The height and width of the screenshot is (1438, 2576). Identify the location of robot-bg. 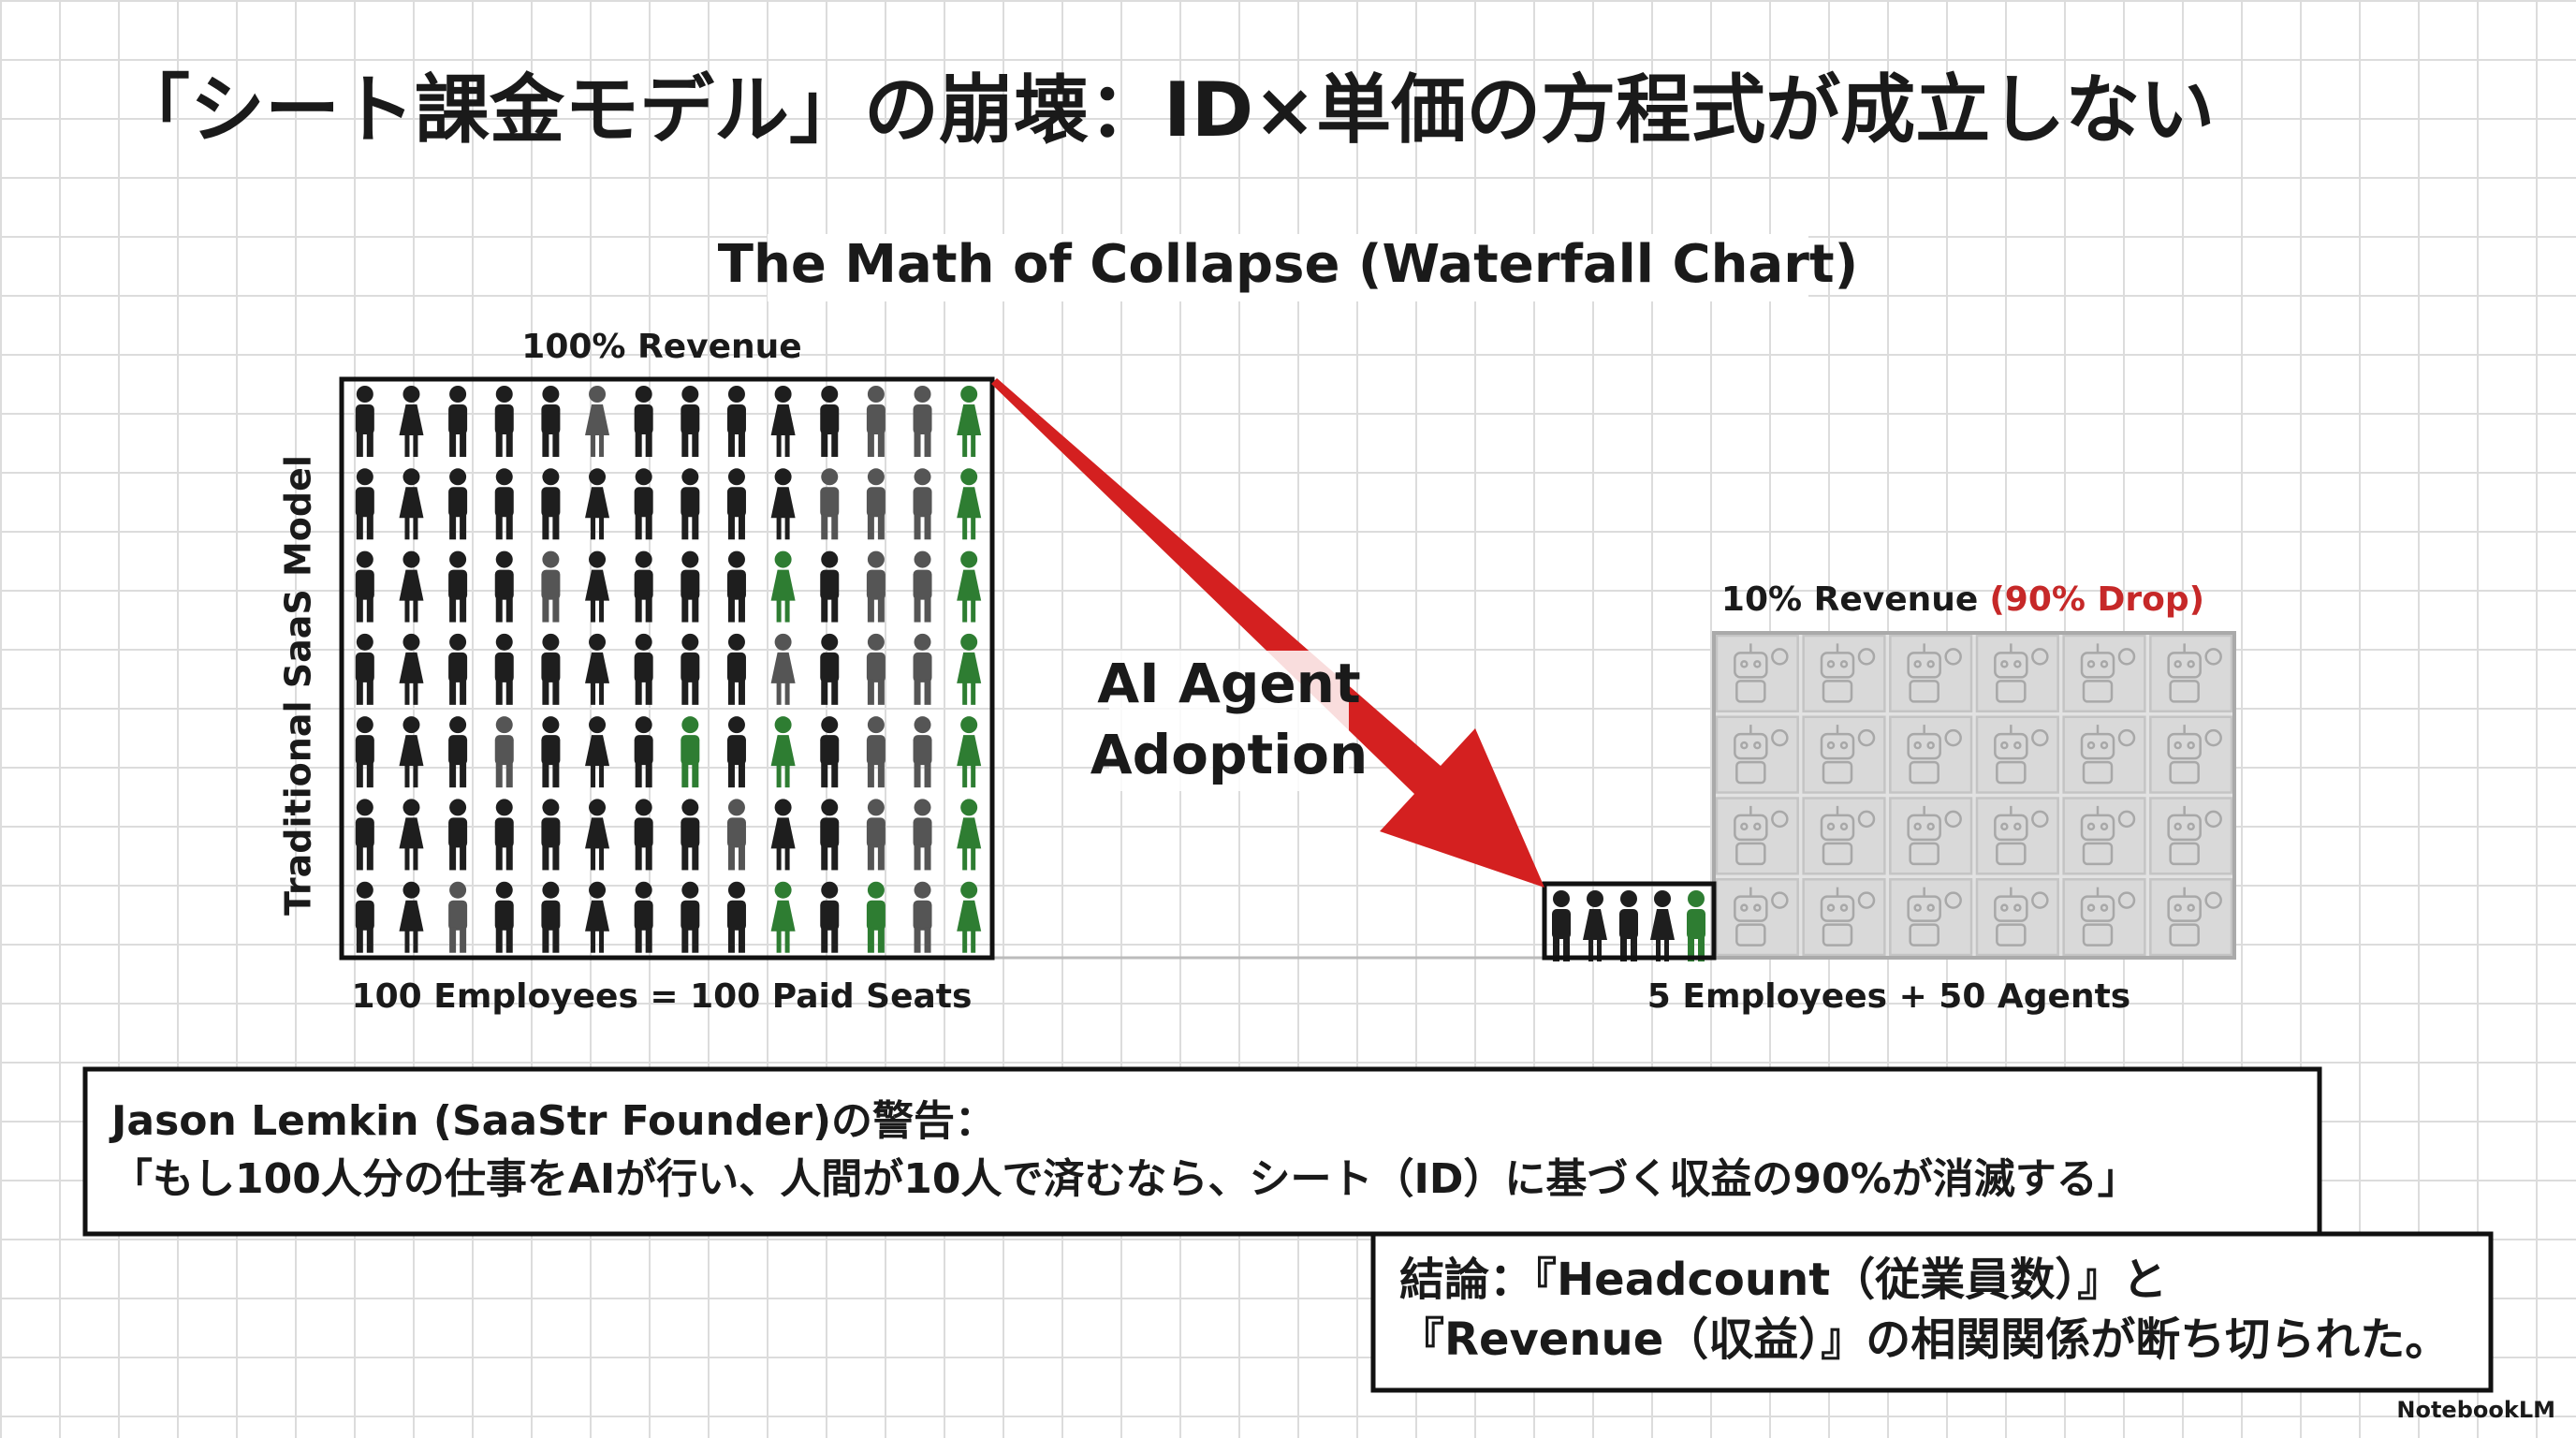
(1974, 795).